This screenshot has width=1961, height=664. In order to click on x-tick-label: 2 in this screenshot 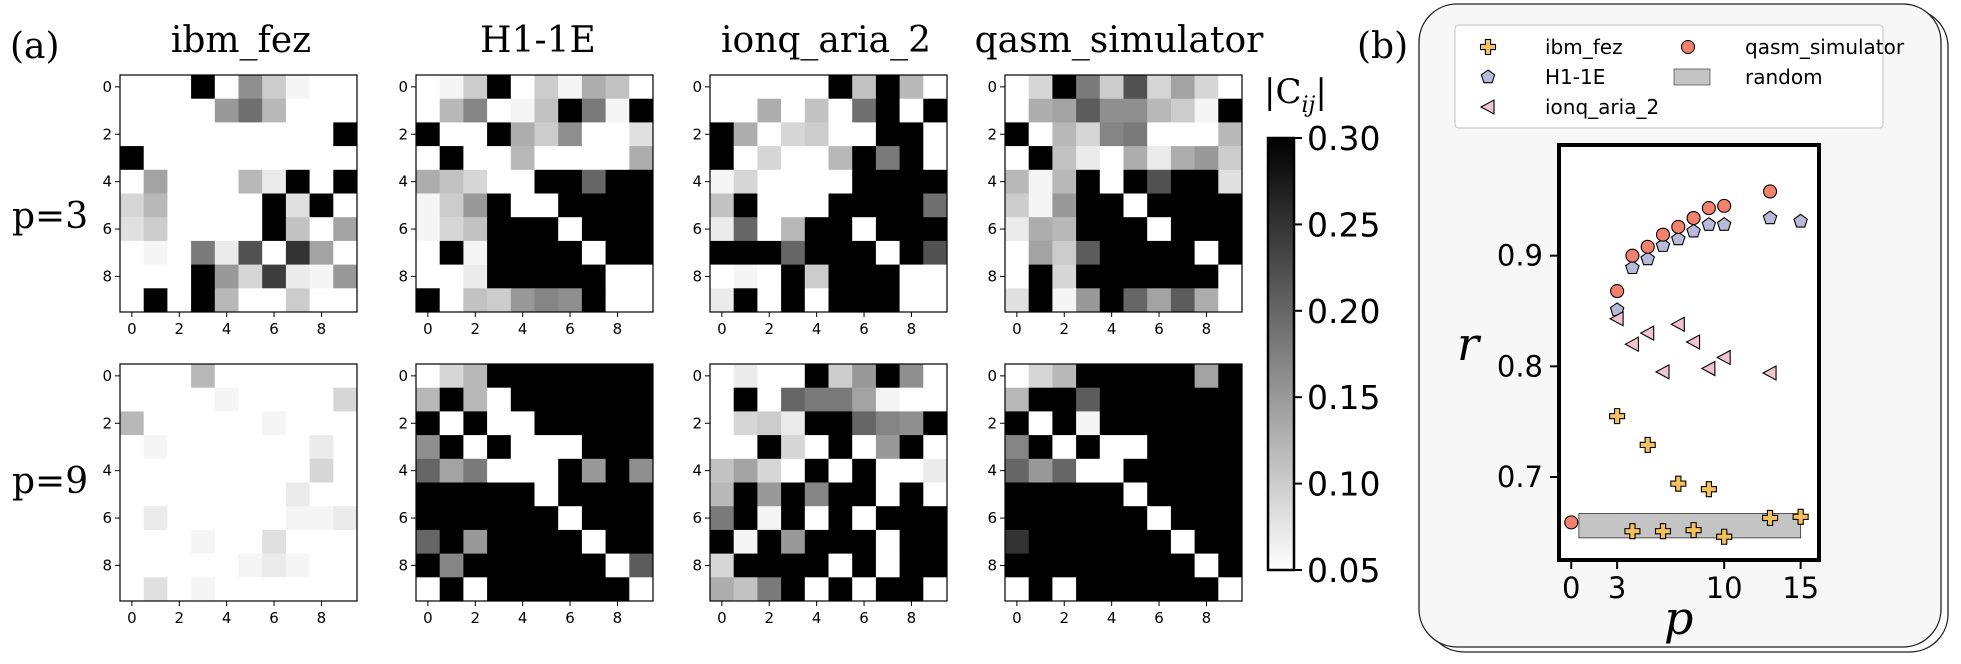, I will do `click(769, 618)`.